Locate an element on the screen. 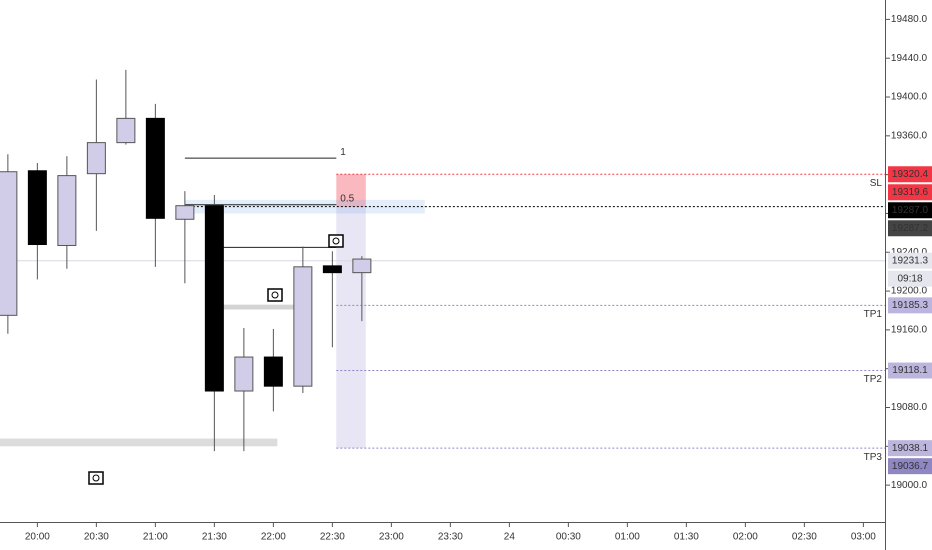  y-tick-label: 19080.0 is located at coordinates (909, 407).